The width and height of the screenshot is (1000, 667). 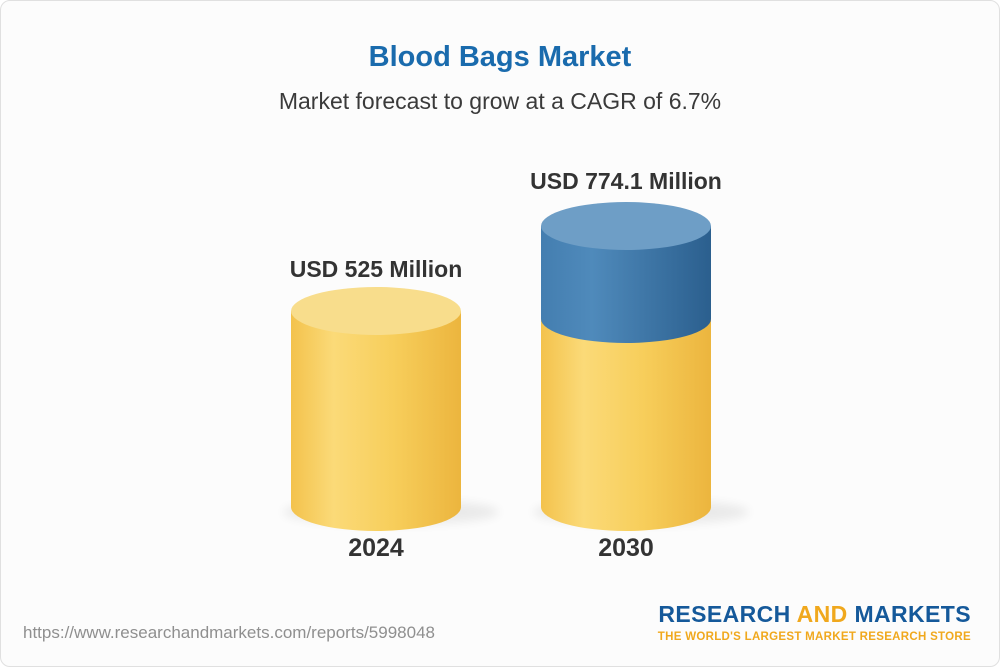 I want to click on cylinder-2030, so click(x=626, y=366).